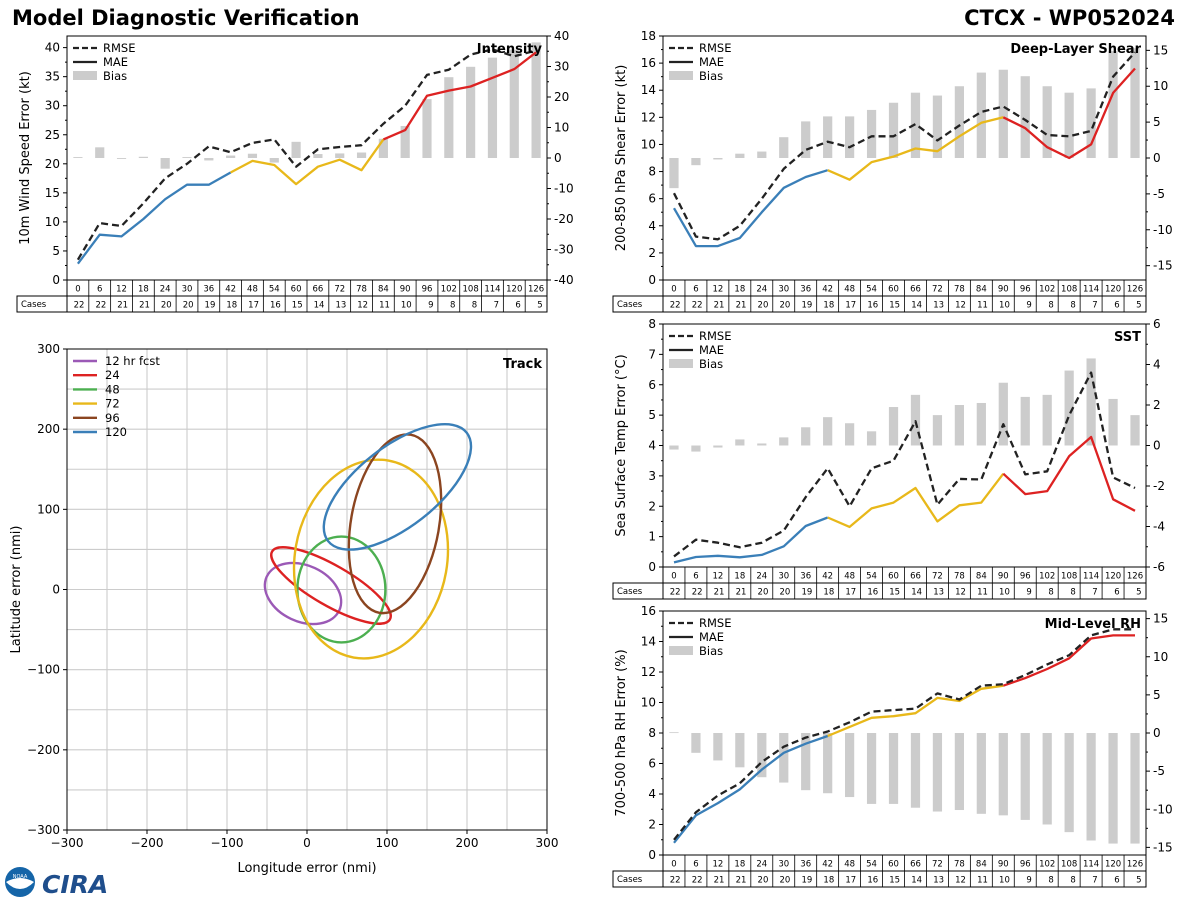 This screenshot has height=900, width=1200. I want to click on track-xtick-label: −300, so click(67, 843).